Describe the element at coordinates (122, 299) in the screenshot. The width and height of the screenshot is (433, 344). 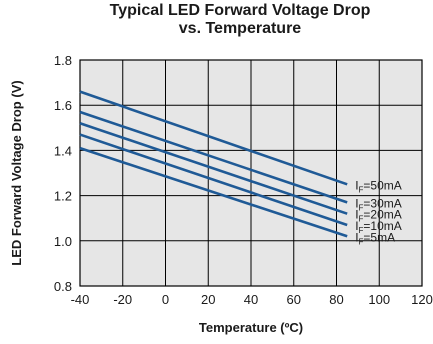
I see `x-tick-label: -20` at that location.